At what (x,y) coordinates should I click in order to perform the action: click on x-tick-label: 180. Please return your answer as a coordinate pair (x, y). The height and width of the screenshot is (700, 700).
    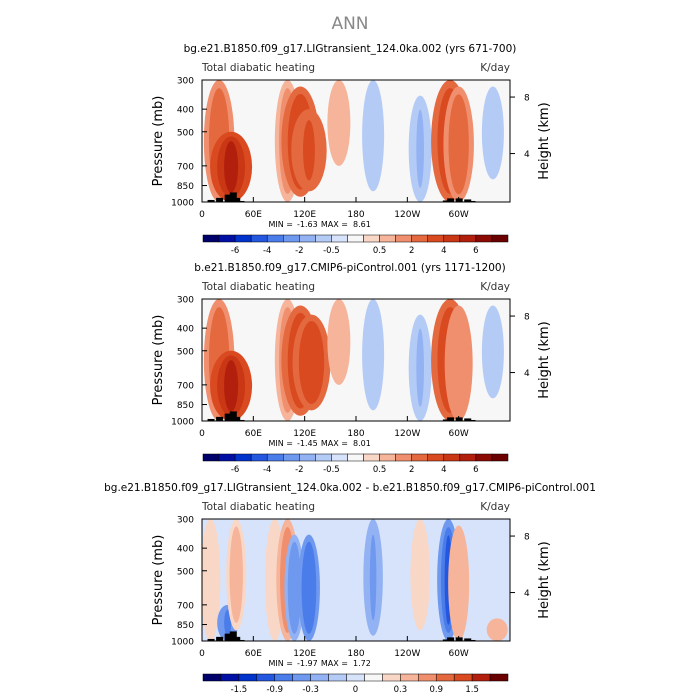
    Looking at the image, I should click on (355, 654).